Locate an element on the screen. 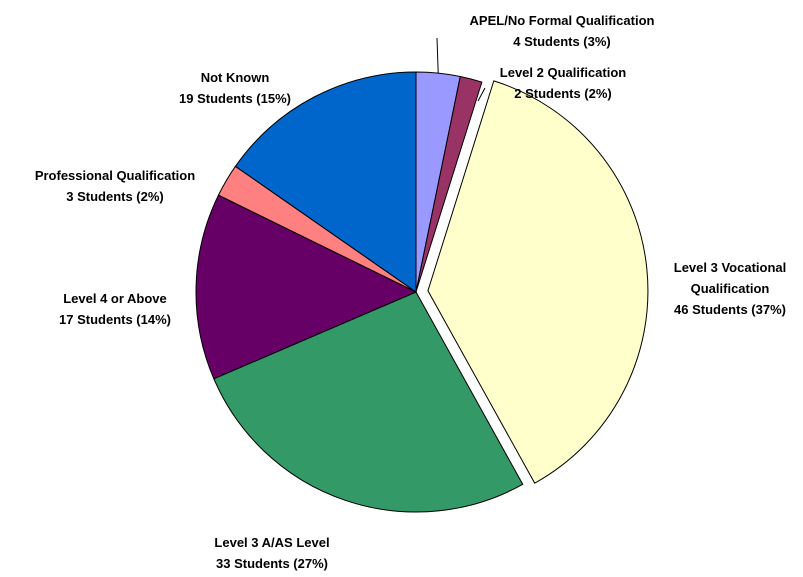  value-label: 19 Students (15%) is located at coordinates (235, 98).